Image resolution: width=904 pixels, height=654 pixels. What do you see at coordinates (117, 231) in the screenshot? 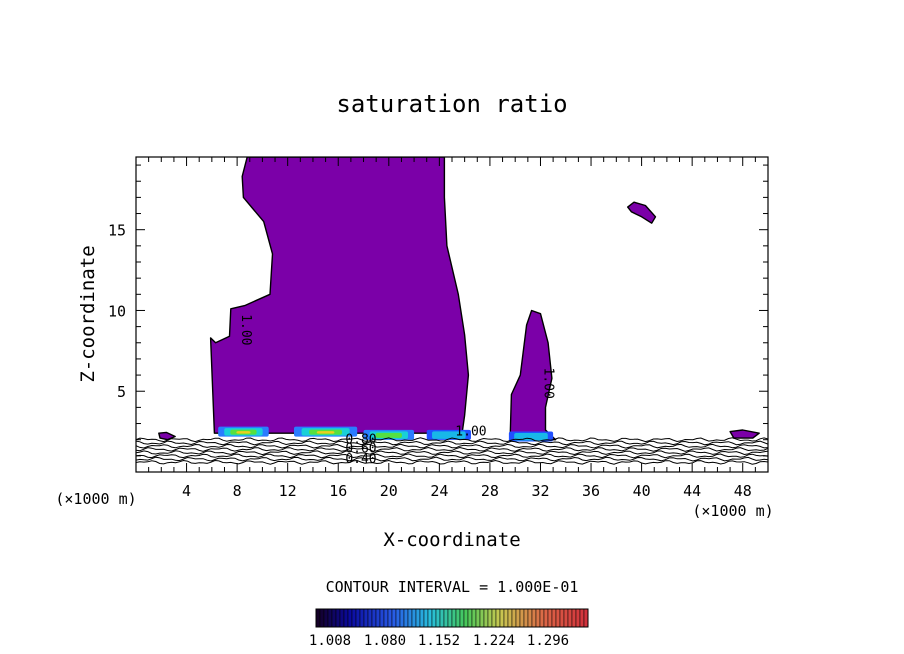
I see `y-tick-label: 15` at bounding box center [117, 231].